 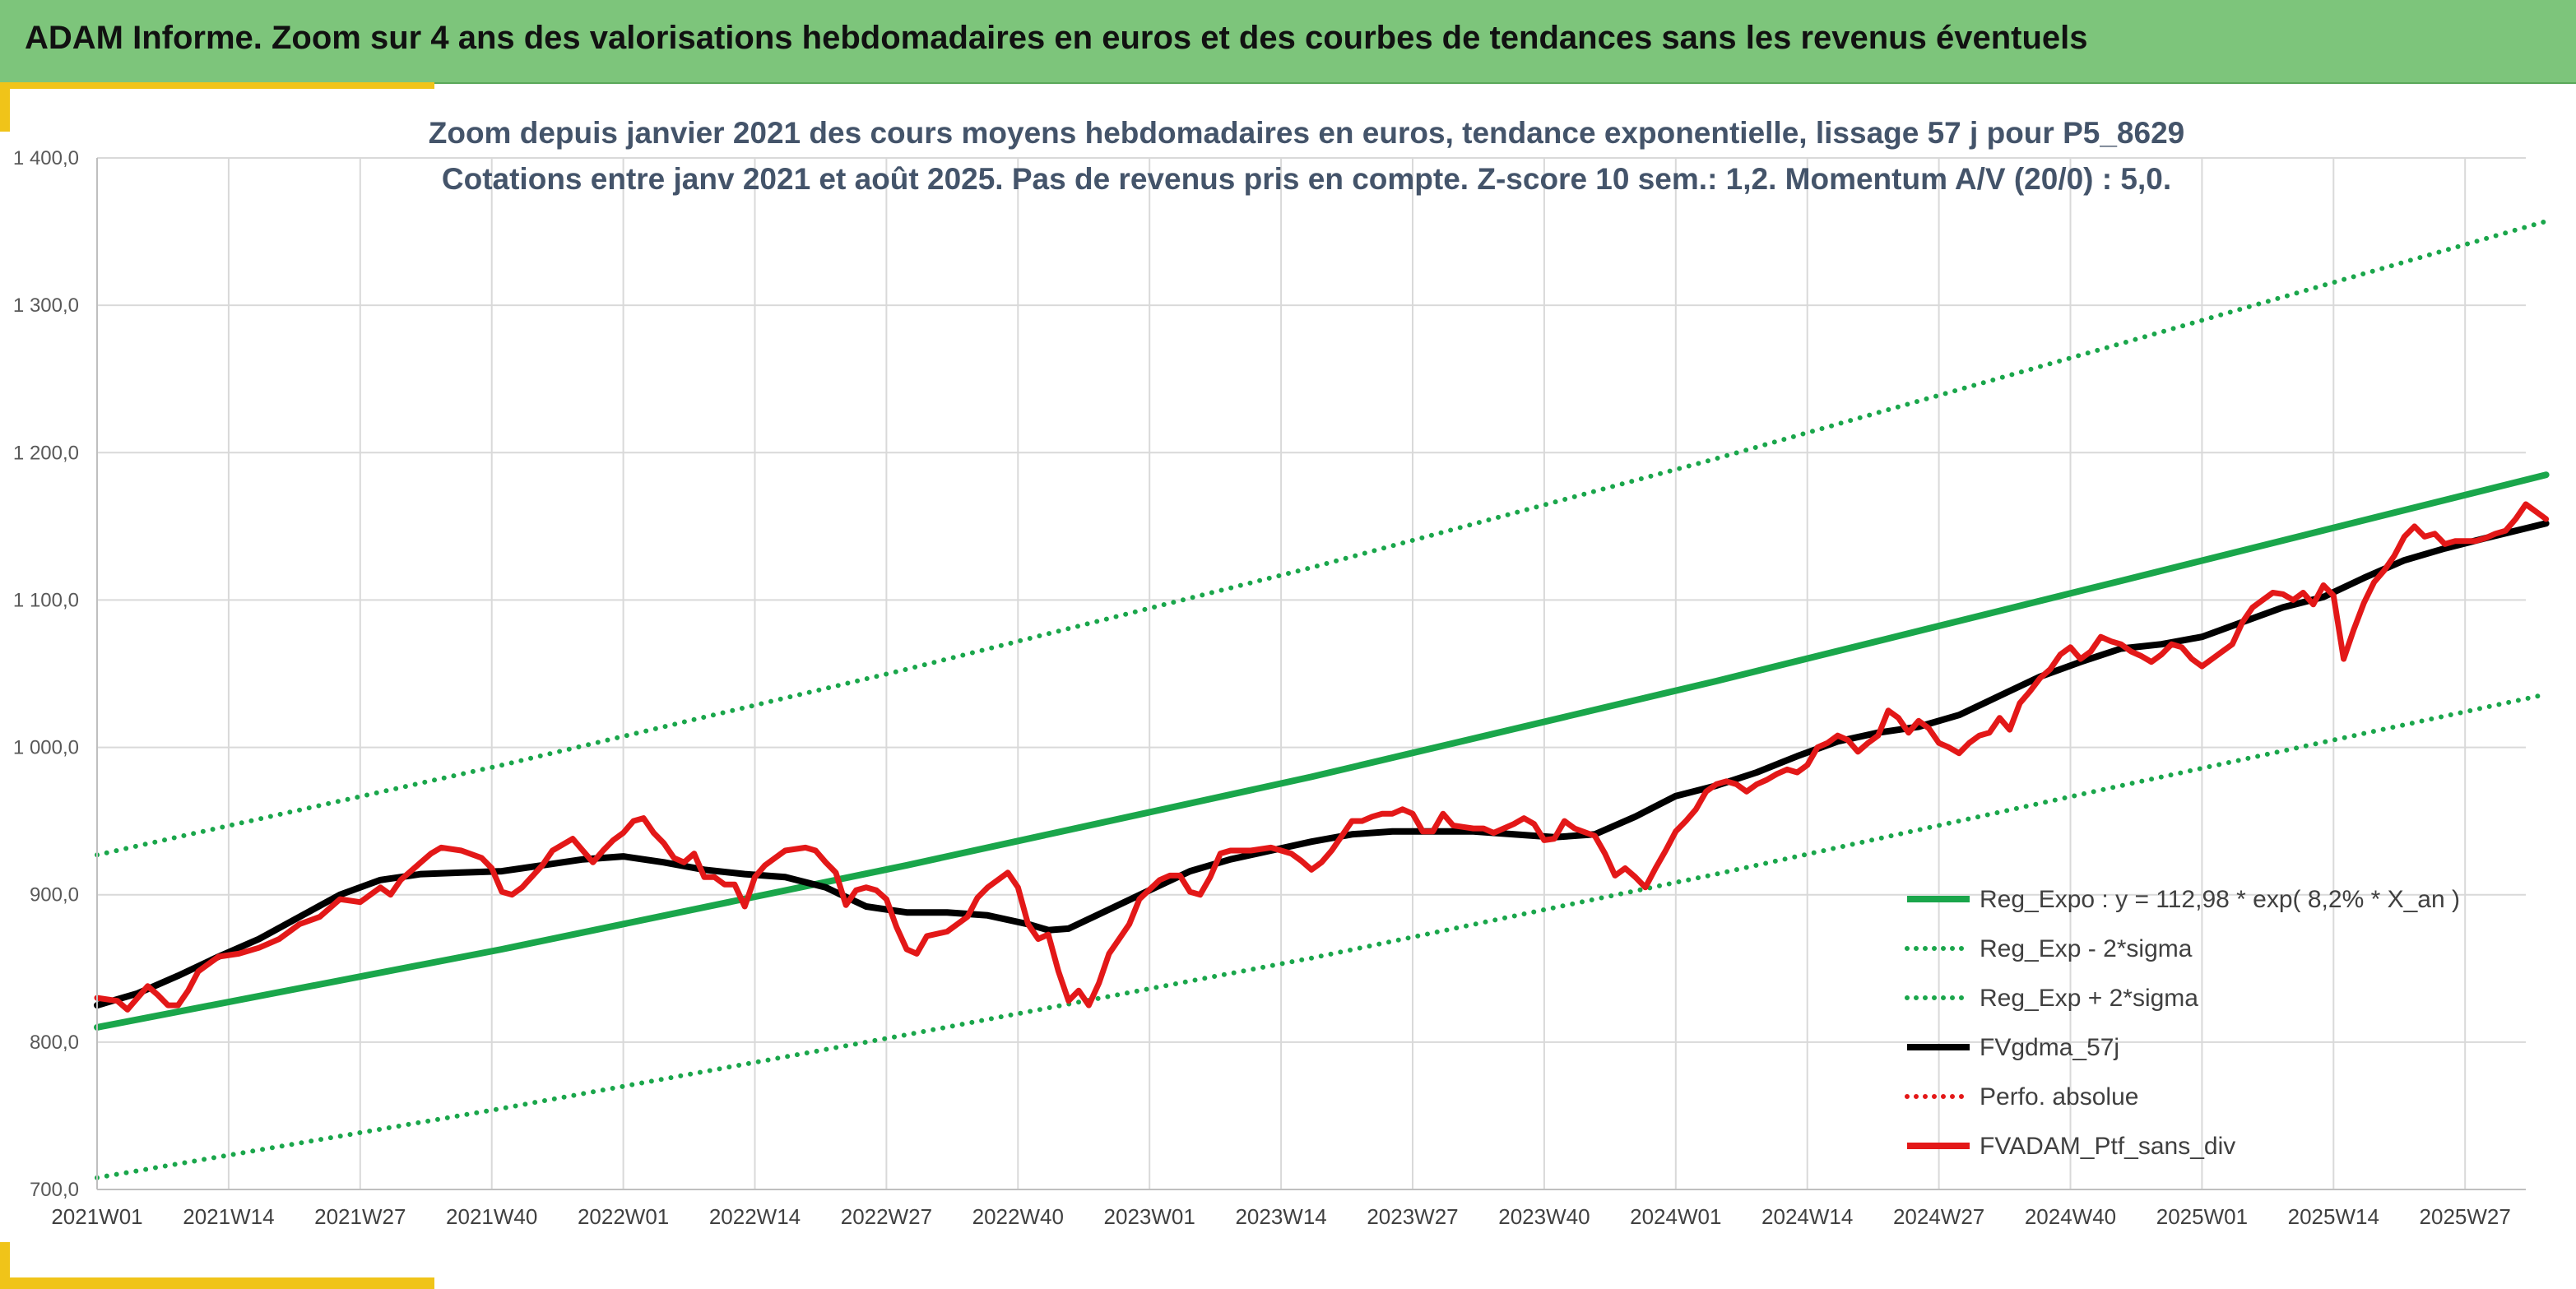 What do you see at coordinates (55, 1190) in the screenshot?
I see `y-tick-label: 700,0` at bounding box center [55, 1190].